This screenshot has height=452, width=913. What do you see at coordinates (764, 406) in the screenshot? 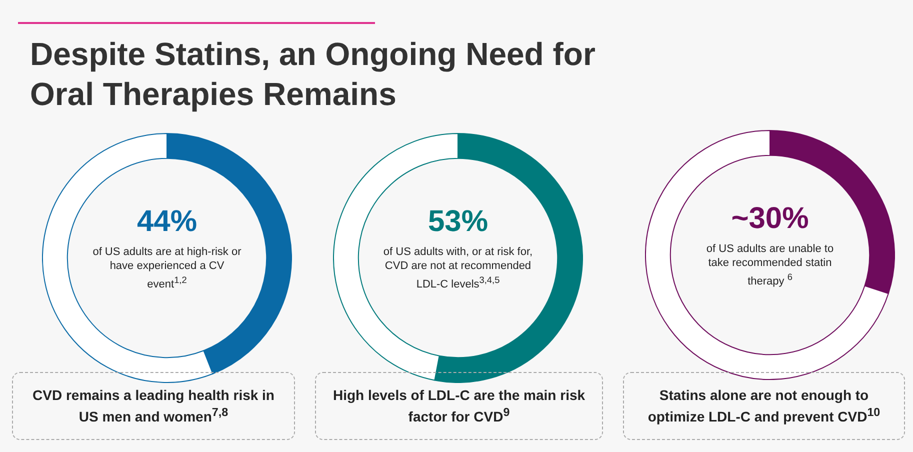
I see `text: Statins alone are not enough to optimize LDL-C and prevent CVD$^{10}$` at bounding box center [764, 406].